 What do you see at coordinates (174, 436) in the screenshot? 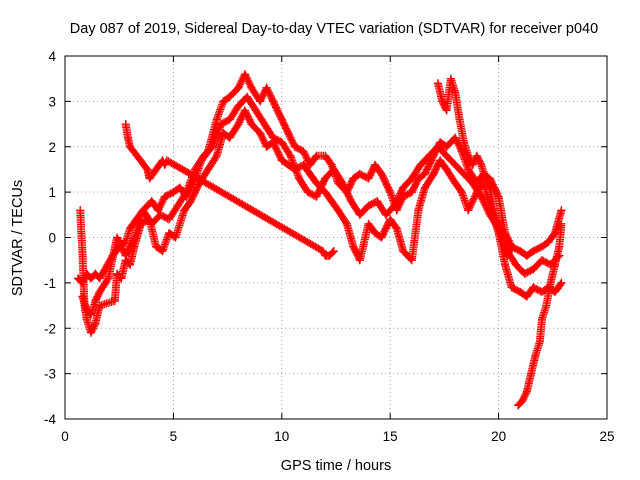
I see `x-tick-label: 5` at bounding box center [174, 436].